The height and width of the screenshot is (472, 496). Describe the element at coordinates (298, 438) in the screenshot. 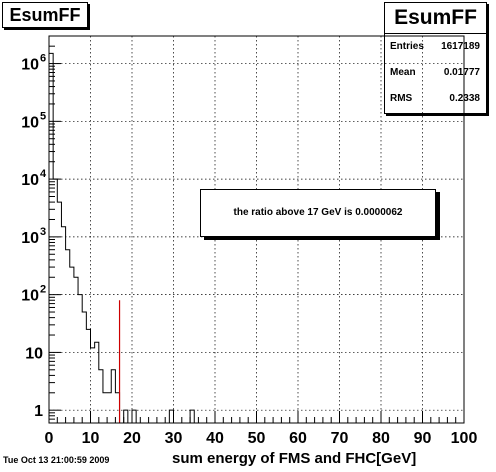

I see `x-tick-label: 60` at that location.